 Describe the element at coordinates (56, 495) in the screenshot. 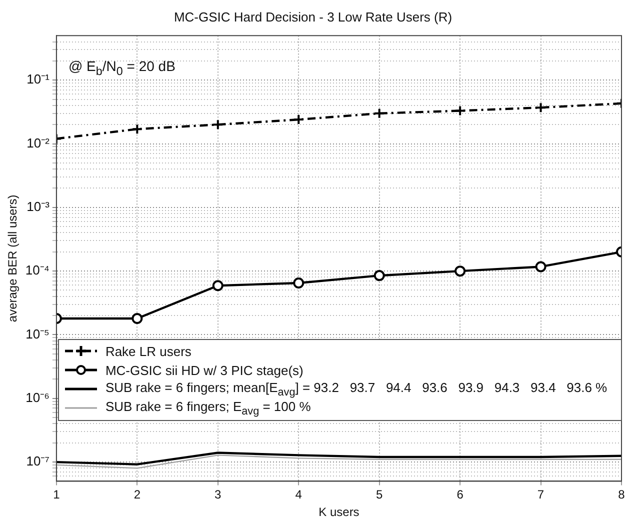

I see `x-tick-label: 1` at that location.